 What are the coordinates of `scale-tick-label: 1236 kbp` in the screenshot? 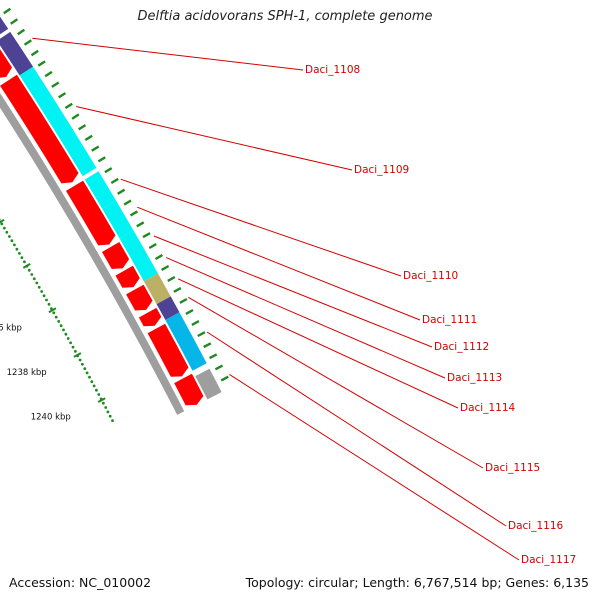 It's located at (11, 329).